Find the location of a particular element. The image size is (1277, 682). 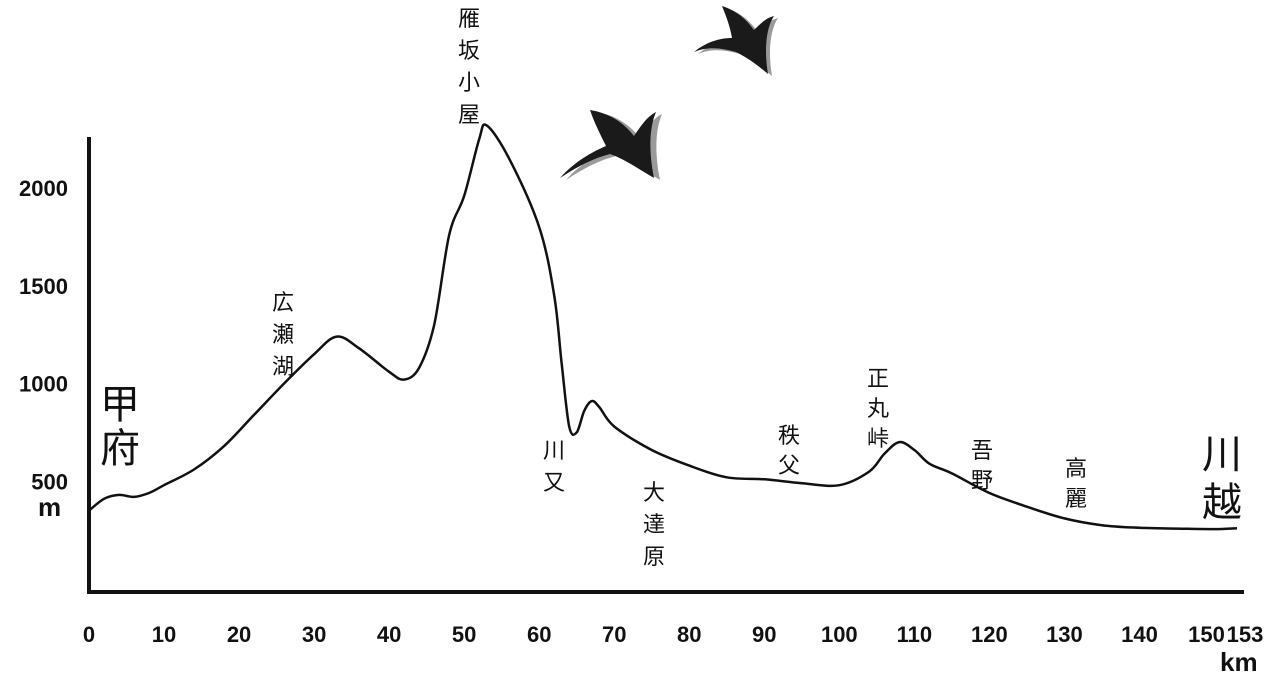

x-tick-label: 0 is located at coordinates (89, 634).